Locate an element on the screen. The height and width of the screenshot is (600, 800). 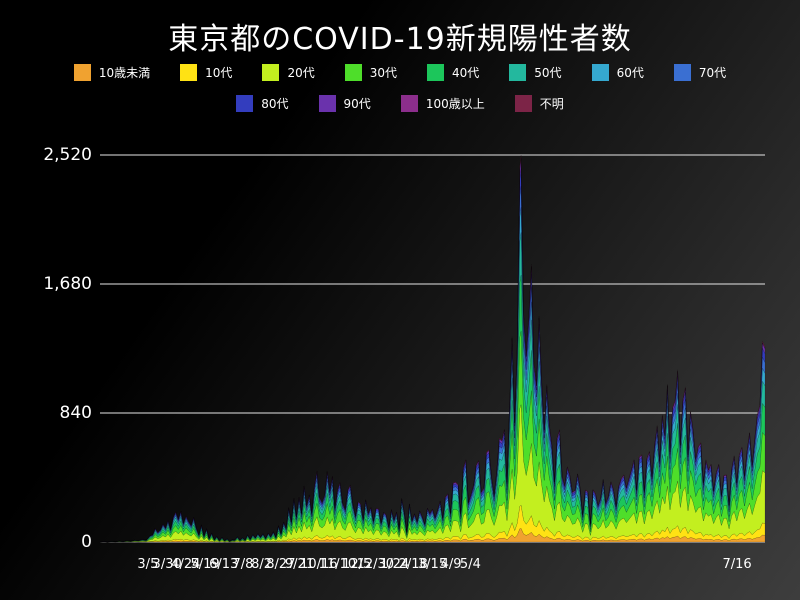
legend-label: 10歳未満 is located at coordinates (124, 72).